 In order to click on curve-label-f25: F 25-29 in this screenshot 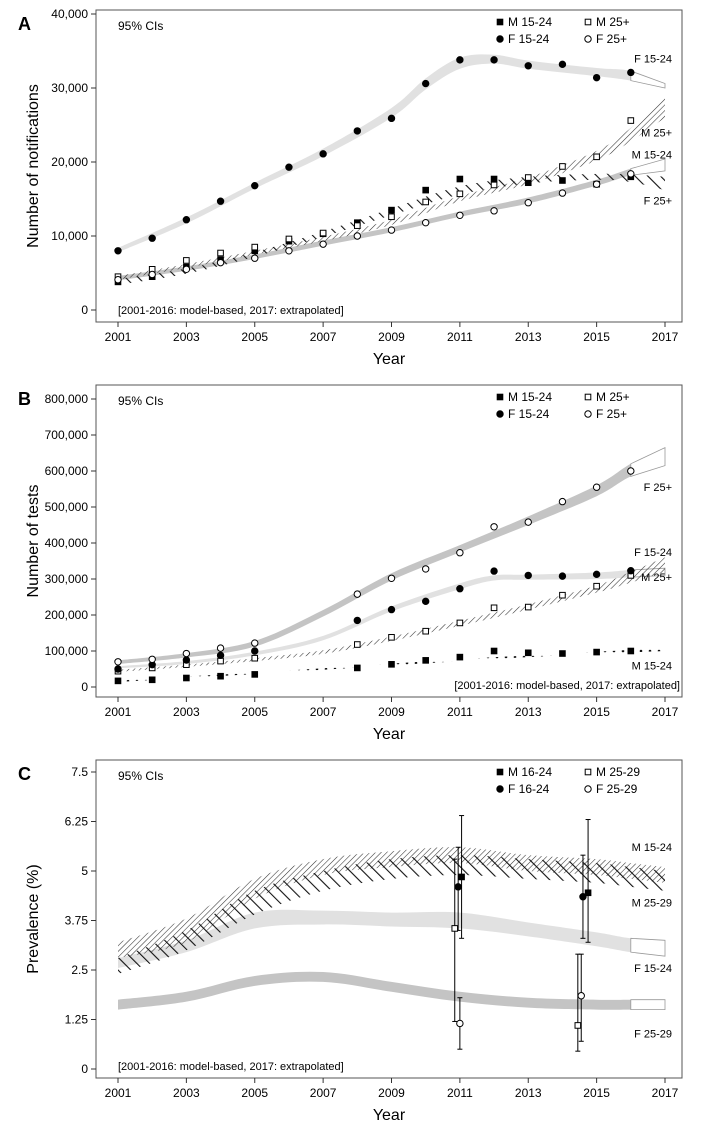, I will do `click(653, 1034)`.